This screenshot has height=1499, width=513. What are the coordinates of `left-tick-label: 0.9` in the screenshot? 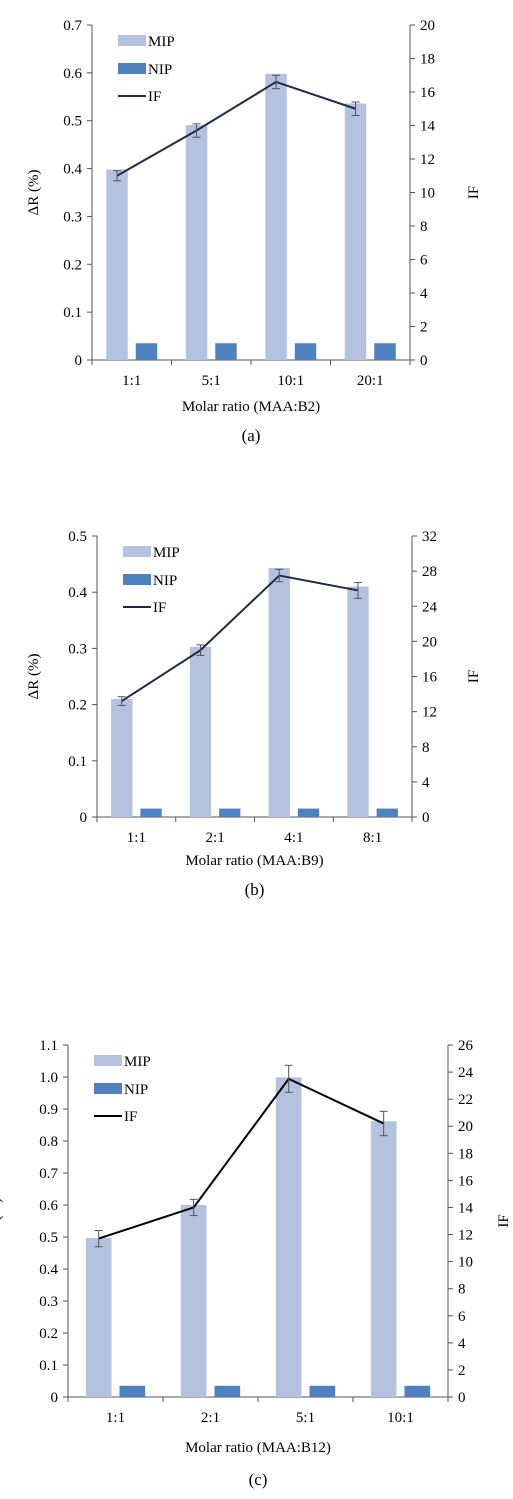 It's located at (48, 1110).